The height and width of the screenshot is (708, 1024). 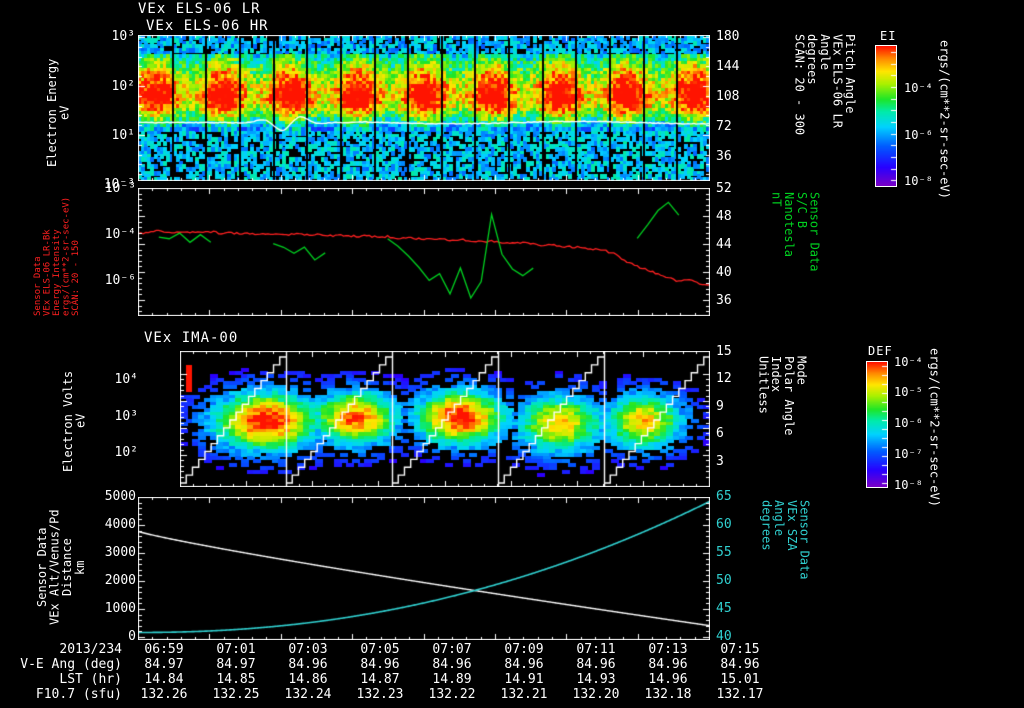 What do you see at coordinates (908, 423) in the screenshot?
I see `def-colorbar-ticklabels: 10⁻⁴ 10⁻⁵ 10⁻⁶ 10⁻⁷ 10⁻⁸` at bounding box center [908, 423].